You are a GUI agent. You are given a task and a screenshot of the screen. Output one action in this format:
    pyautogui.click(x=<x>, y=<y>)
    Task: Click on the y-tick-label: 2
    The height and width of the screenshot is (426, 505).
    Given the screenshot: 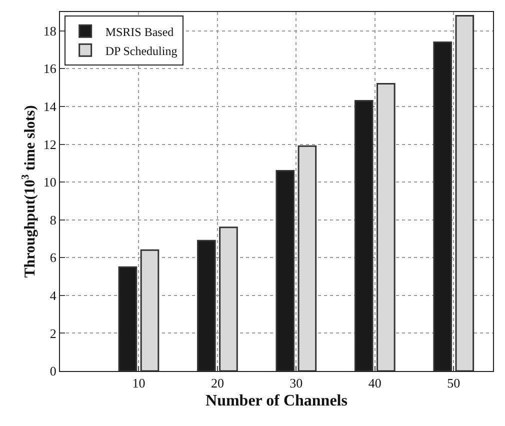 What is the action you would take?
    pyautogui.click(x=53, y=333)
    